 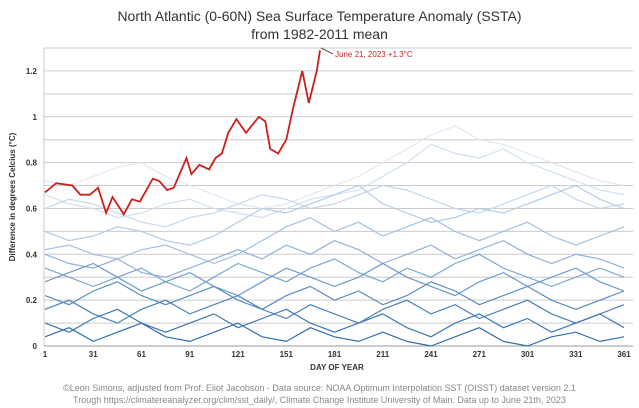 I want to click on y-tick-label: 0.2, so click(x=32, y=300).